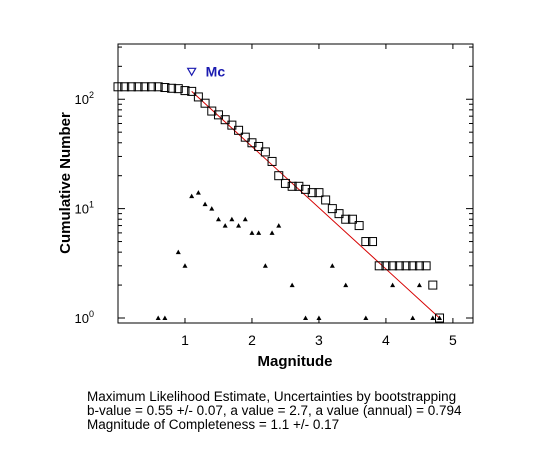 The width and height of the screenshot is (544, 461). What do you see at coordinates (84, 317) in the screenshot?
I see `y-tick-label: 10⁰` at bounding box center [84, 317].